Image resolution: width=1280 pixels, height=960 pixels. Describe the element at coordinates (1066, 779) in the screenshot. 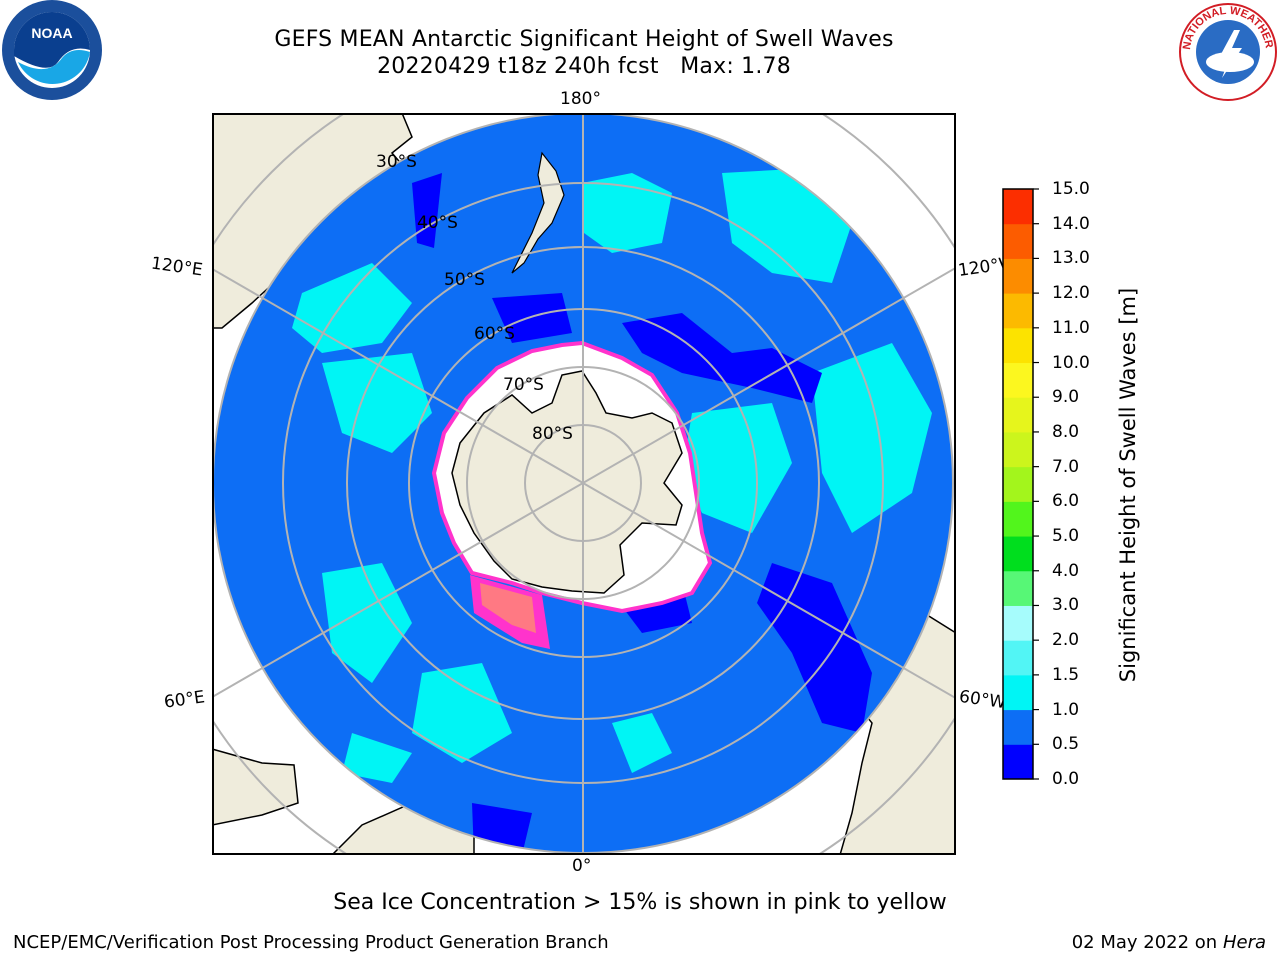

I see `colorbar-tick-label: 0.0` at that location.